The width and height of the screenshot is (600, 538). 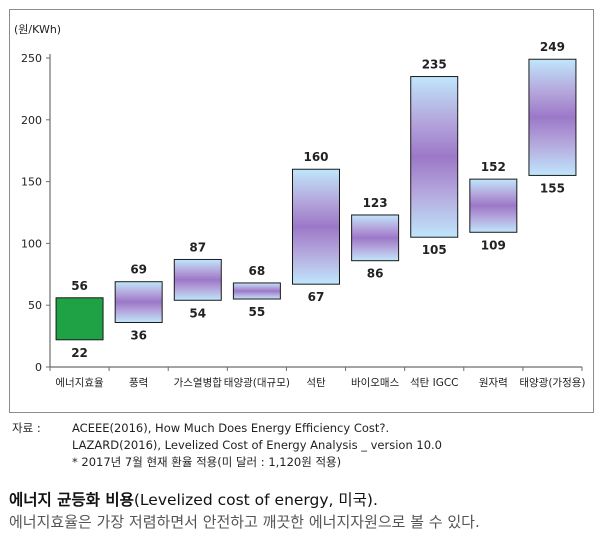 What do you see at coordinates (552, 383) in the screenshot?
I see `x-category-label: 태양광(가정용)` at bounding box center [552, 383].